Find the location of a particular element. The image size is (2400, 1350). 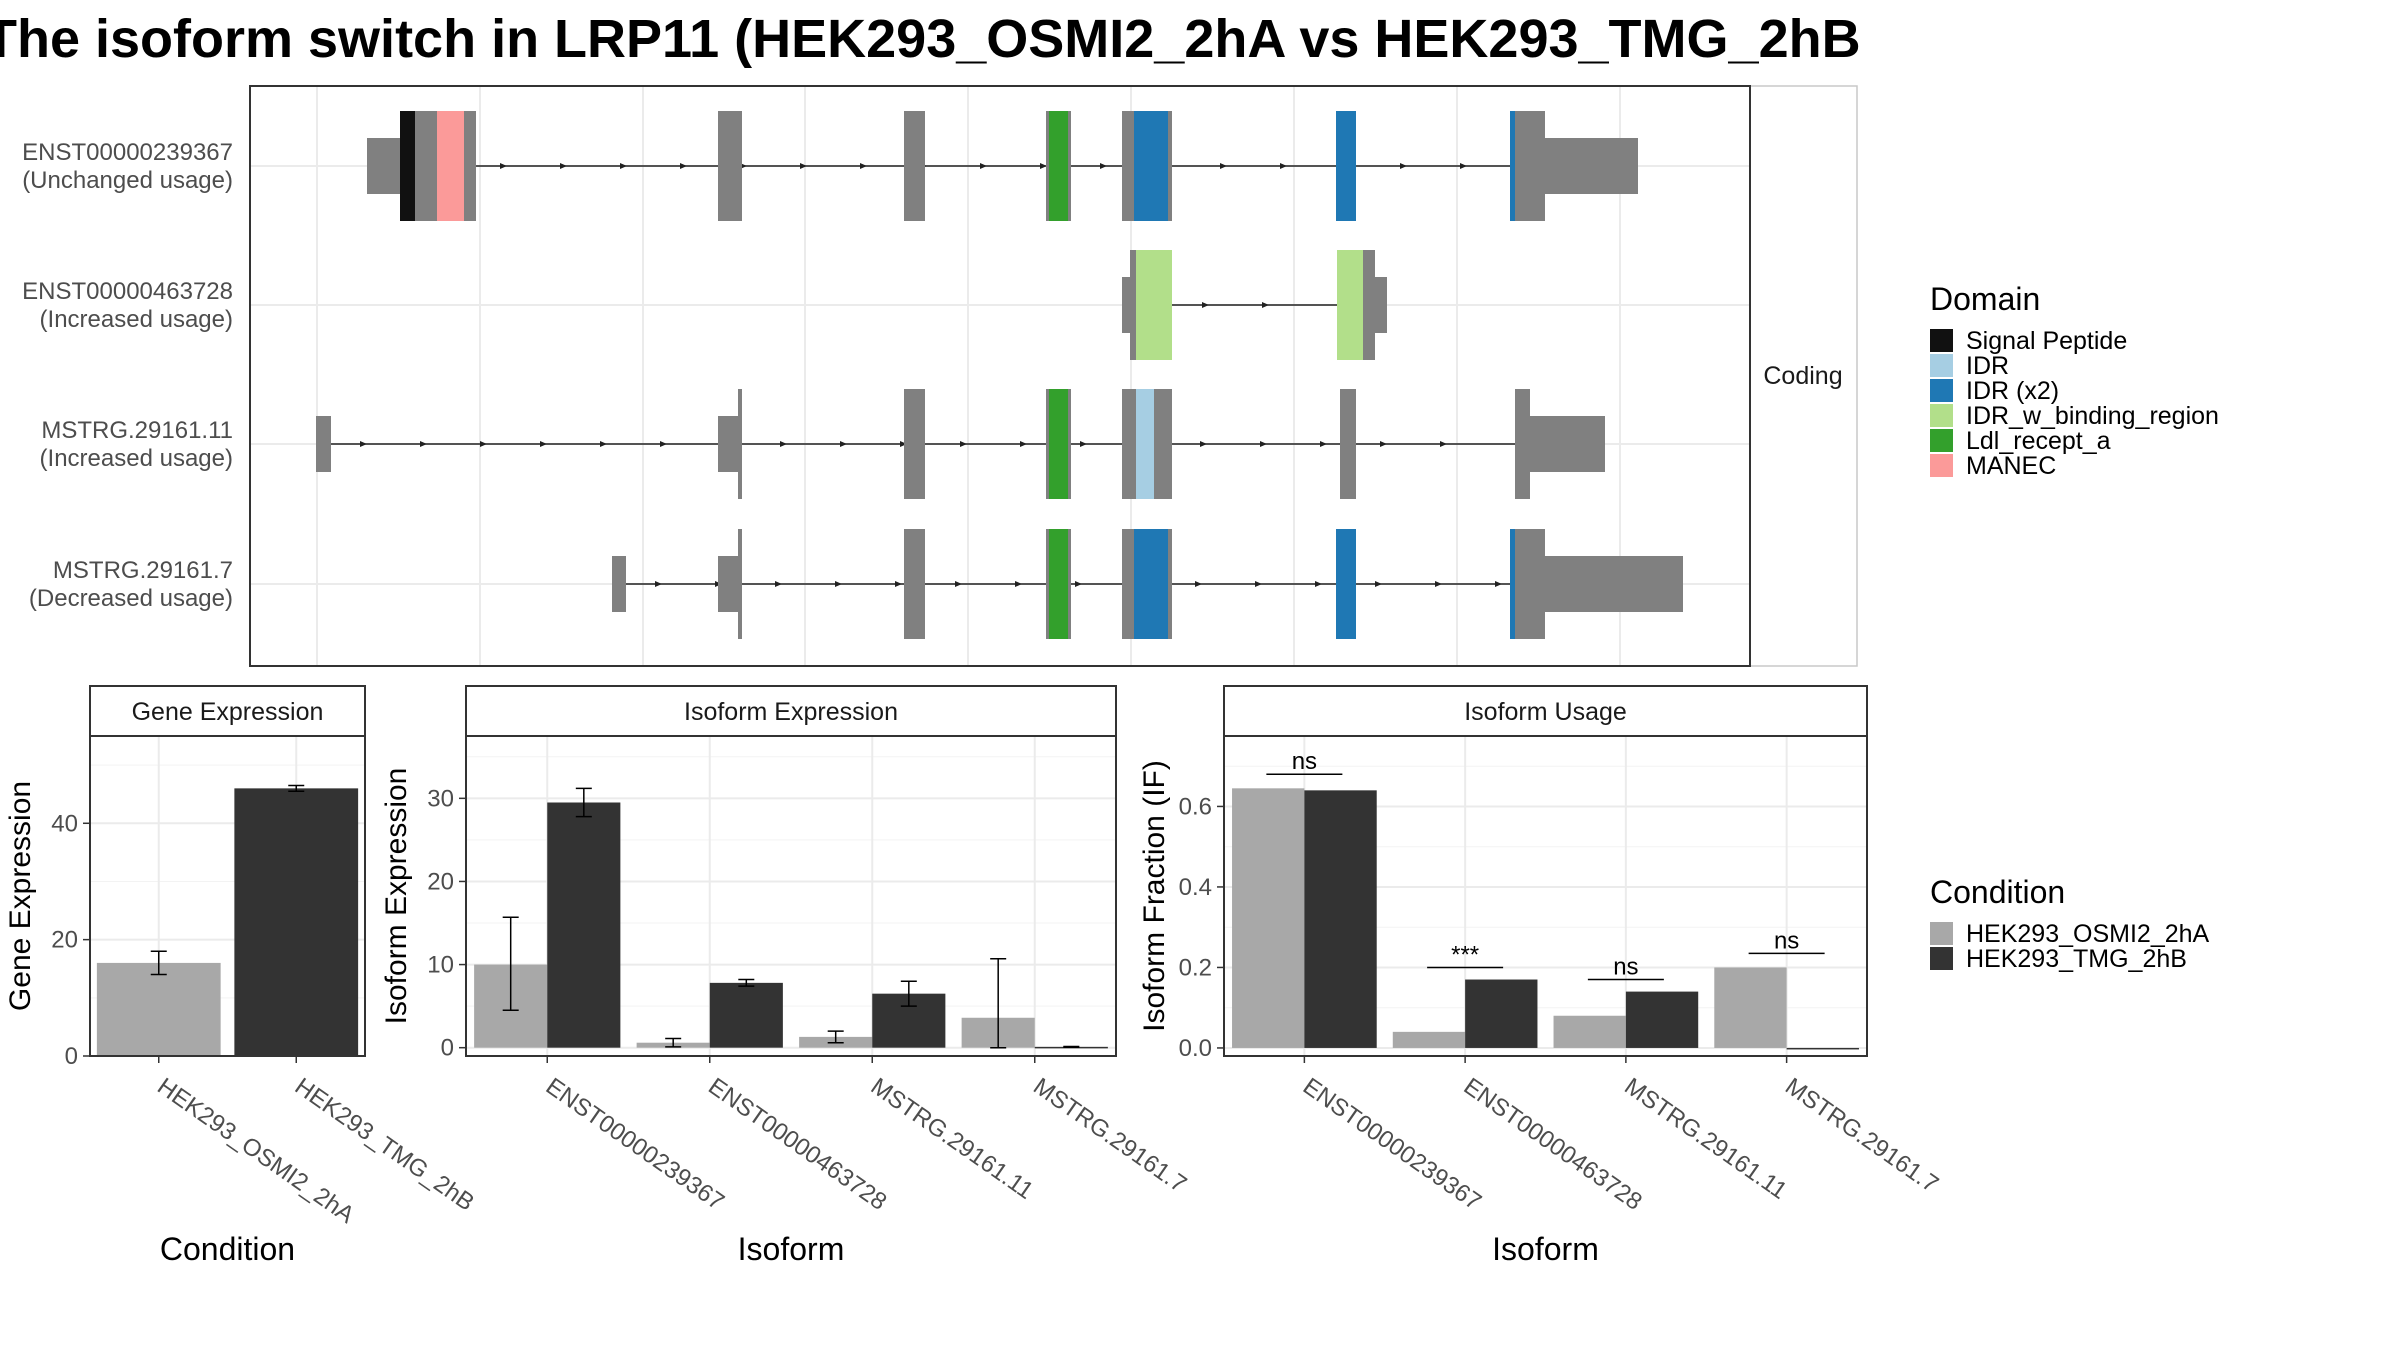

x-axis-title-0: Condition is located at coordinates (227, 1249).